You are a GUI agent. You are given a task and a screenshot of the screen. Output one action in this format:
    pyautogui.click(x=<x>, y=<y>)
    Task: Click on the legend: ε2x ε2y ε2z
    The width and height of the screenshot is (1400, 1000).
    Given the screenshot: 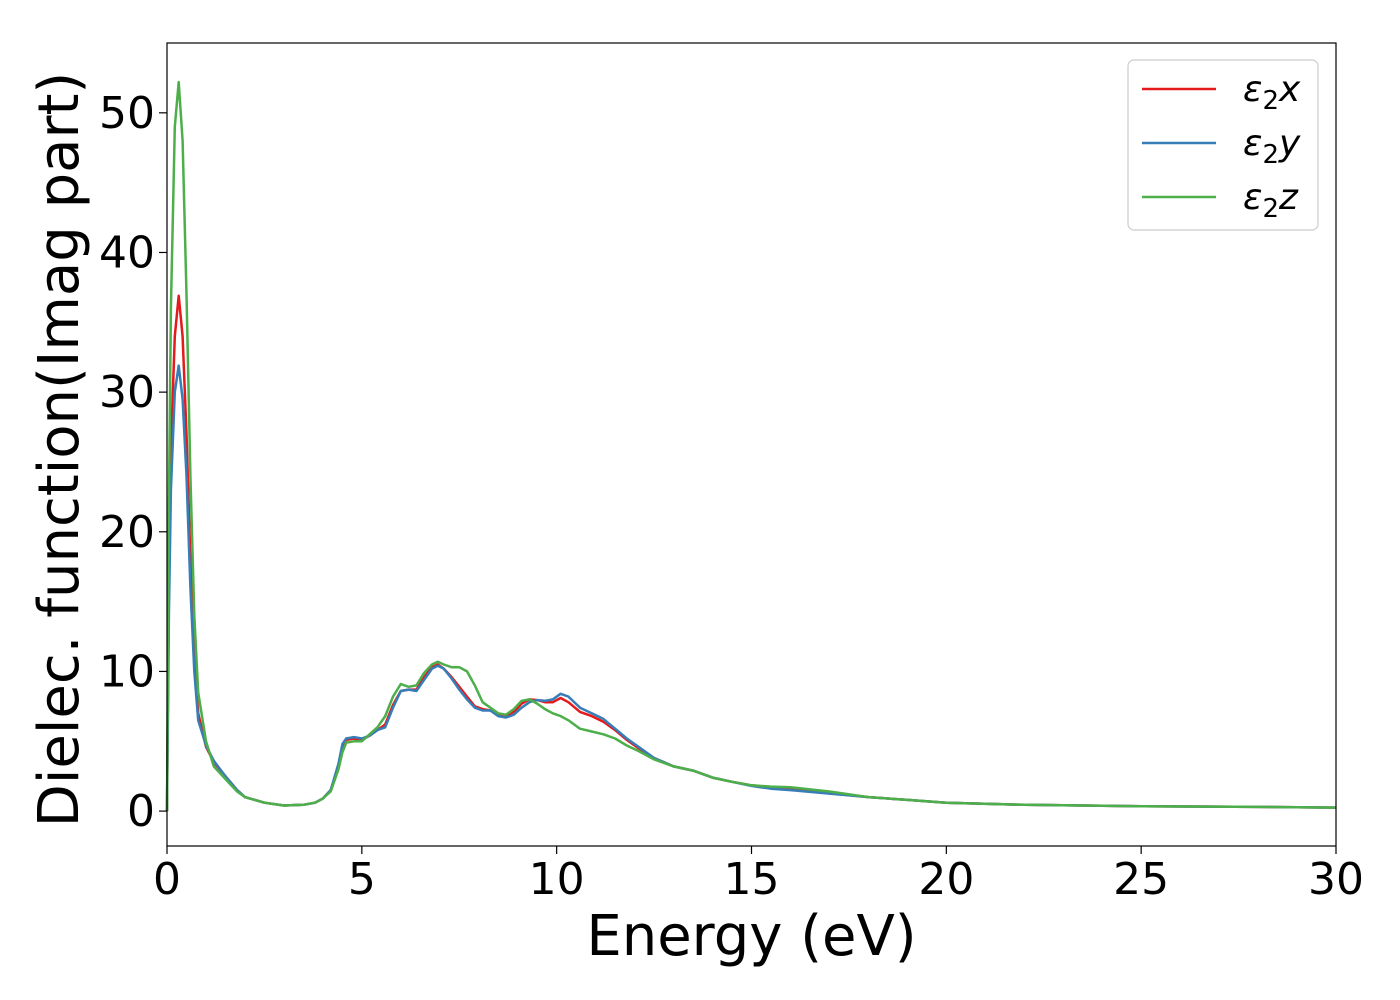 What is the action you would take?
    pyautogui.click(x=1223, y=145)
    